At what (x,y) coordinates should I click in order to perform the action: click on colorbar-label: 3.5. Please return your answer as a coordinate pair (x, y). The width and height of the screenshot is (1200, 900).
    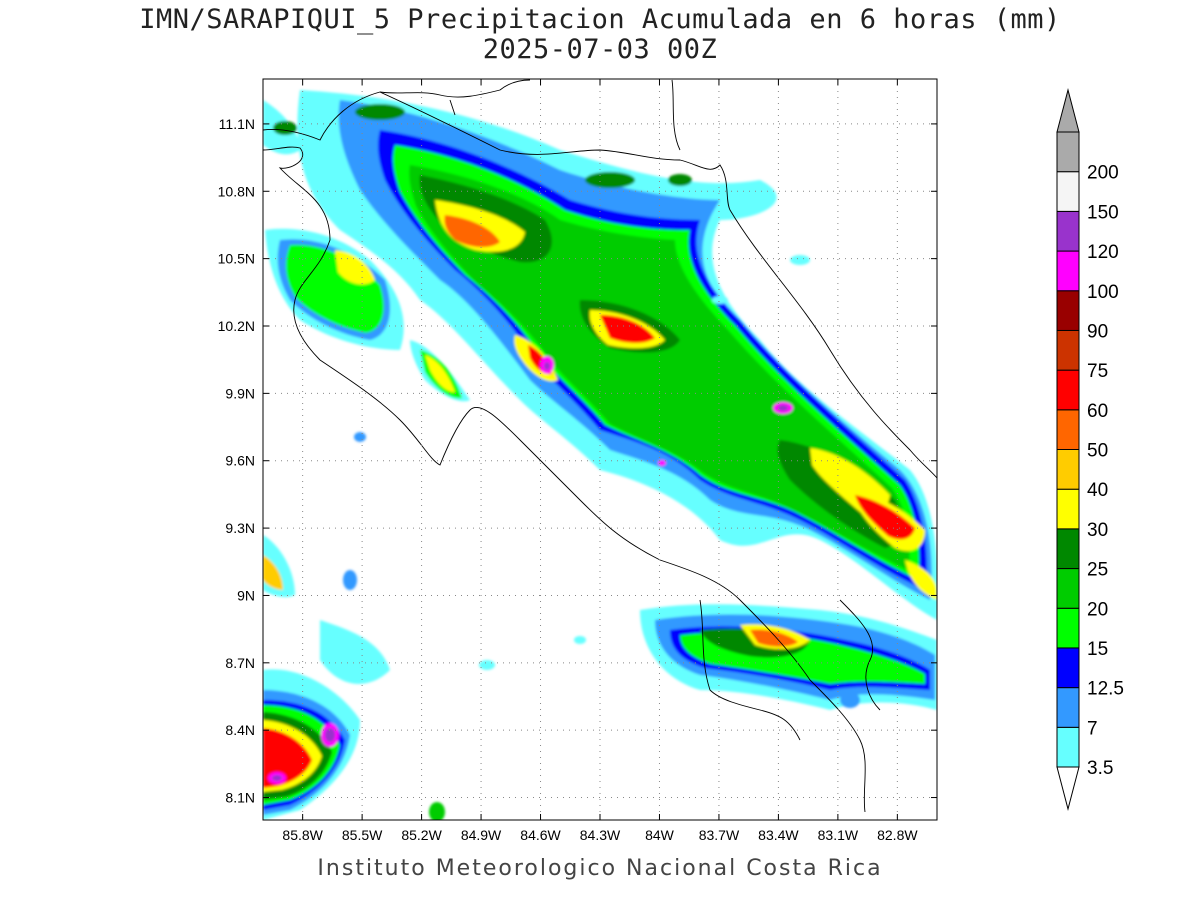
    Looking at the image, I should click on (1100, 768).